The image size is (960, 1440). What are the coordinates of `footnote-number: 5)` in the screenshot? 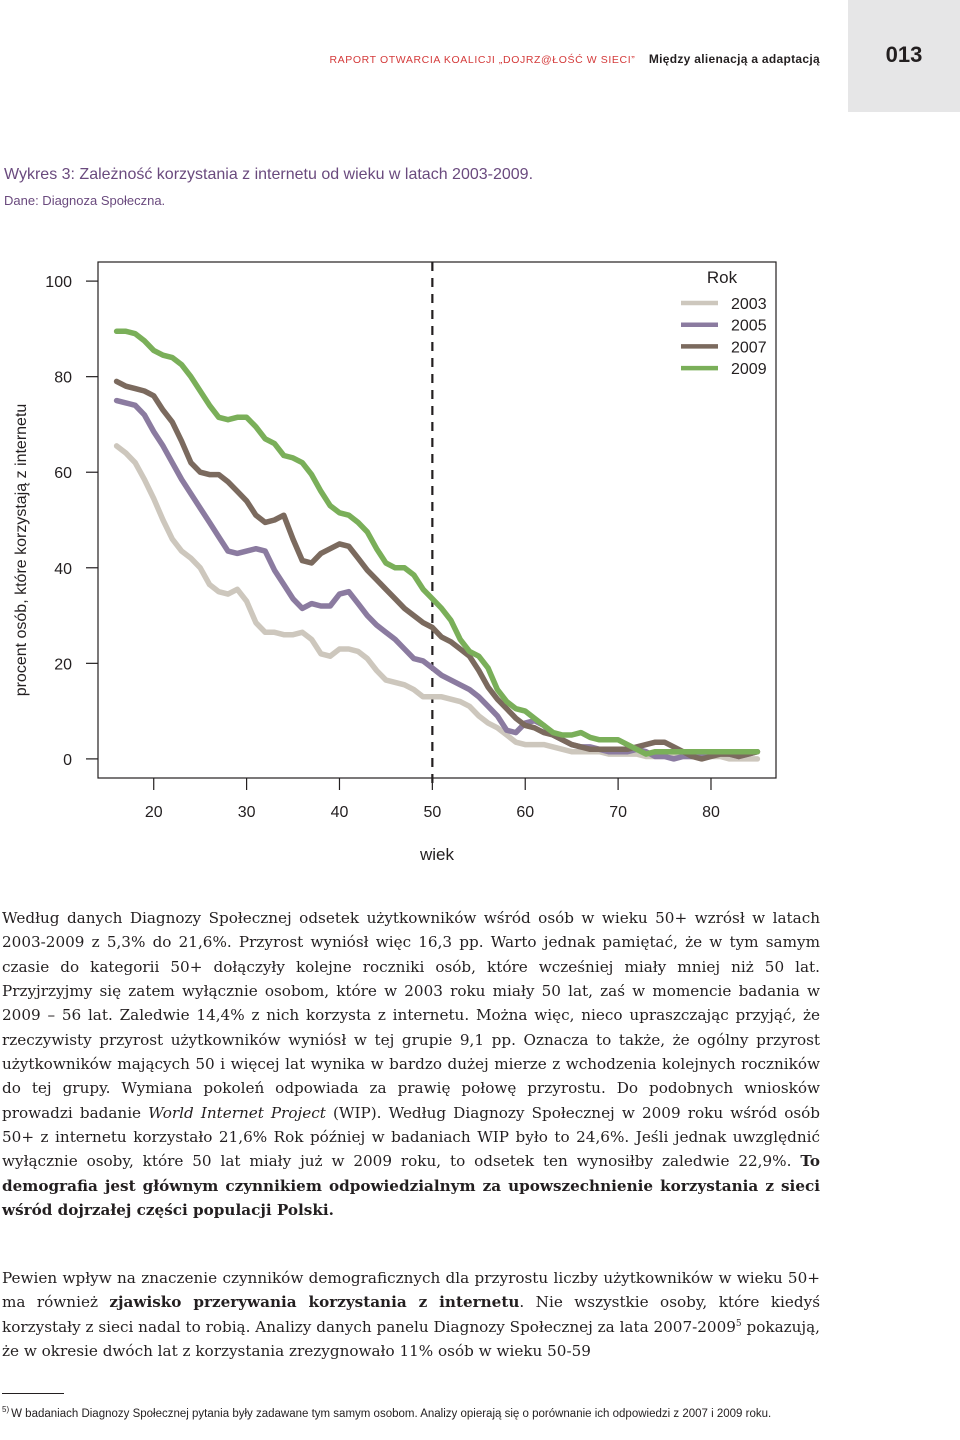 It's located at (6, 1410).